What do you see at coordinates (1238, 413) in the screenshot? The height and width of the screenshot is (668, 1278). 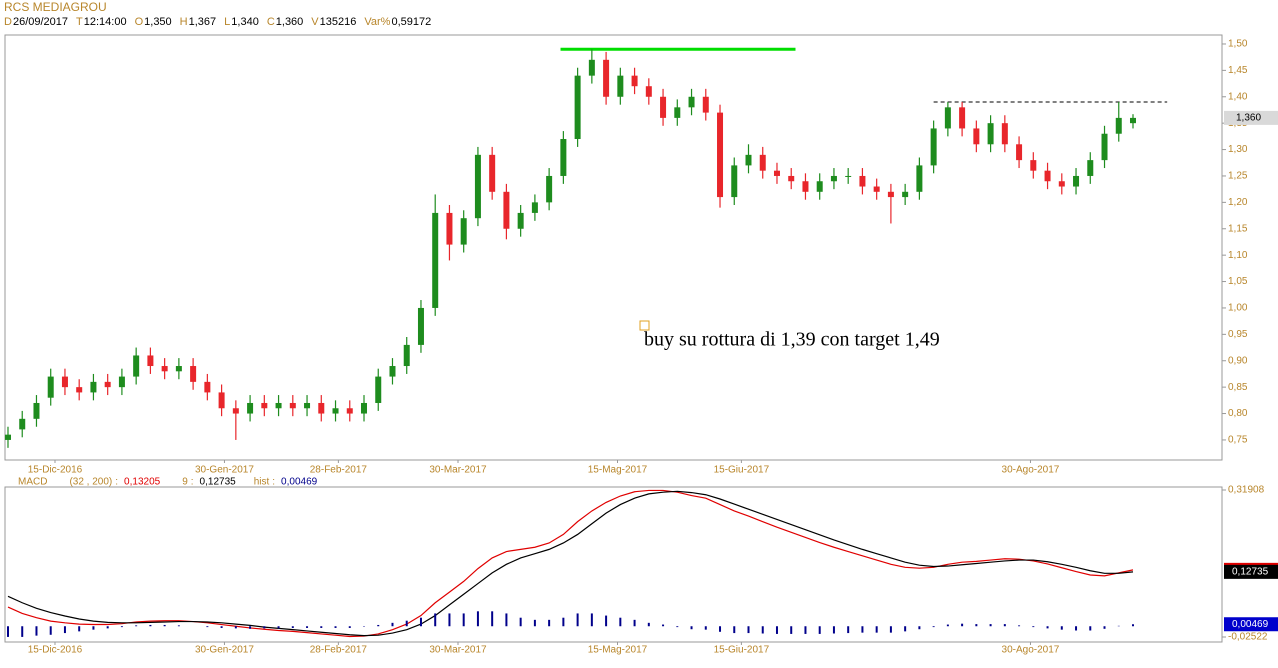 I see `y-tick-label: 0,80` at bounding box center [1238, 413].